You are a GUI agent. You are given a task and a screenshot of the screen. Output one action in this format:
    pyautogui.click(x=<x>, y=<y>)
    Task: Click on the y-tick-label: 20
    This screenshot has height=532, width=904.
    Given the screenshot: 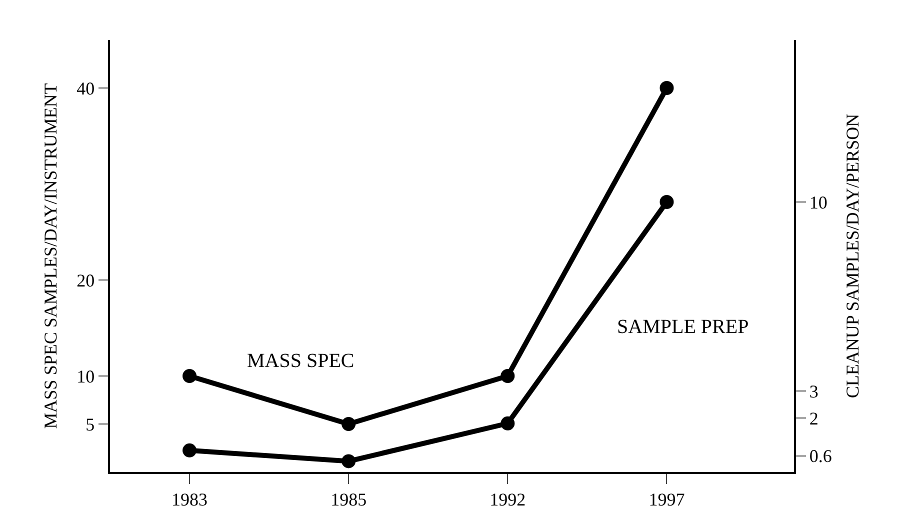 What is the action you would take?
    pyautogui.click(x=85, y=280)
    